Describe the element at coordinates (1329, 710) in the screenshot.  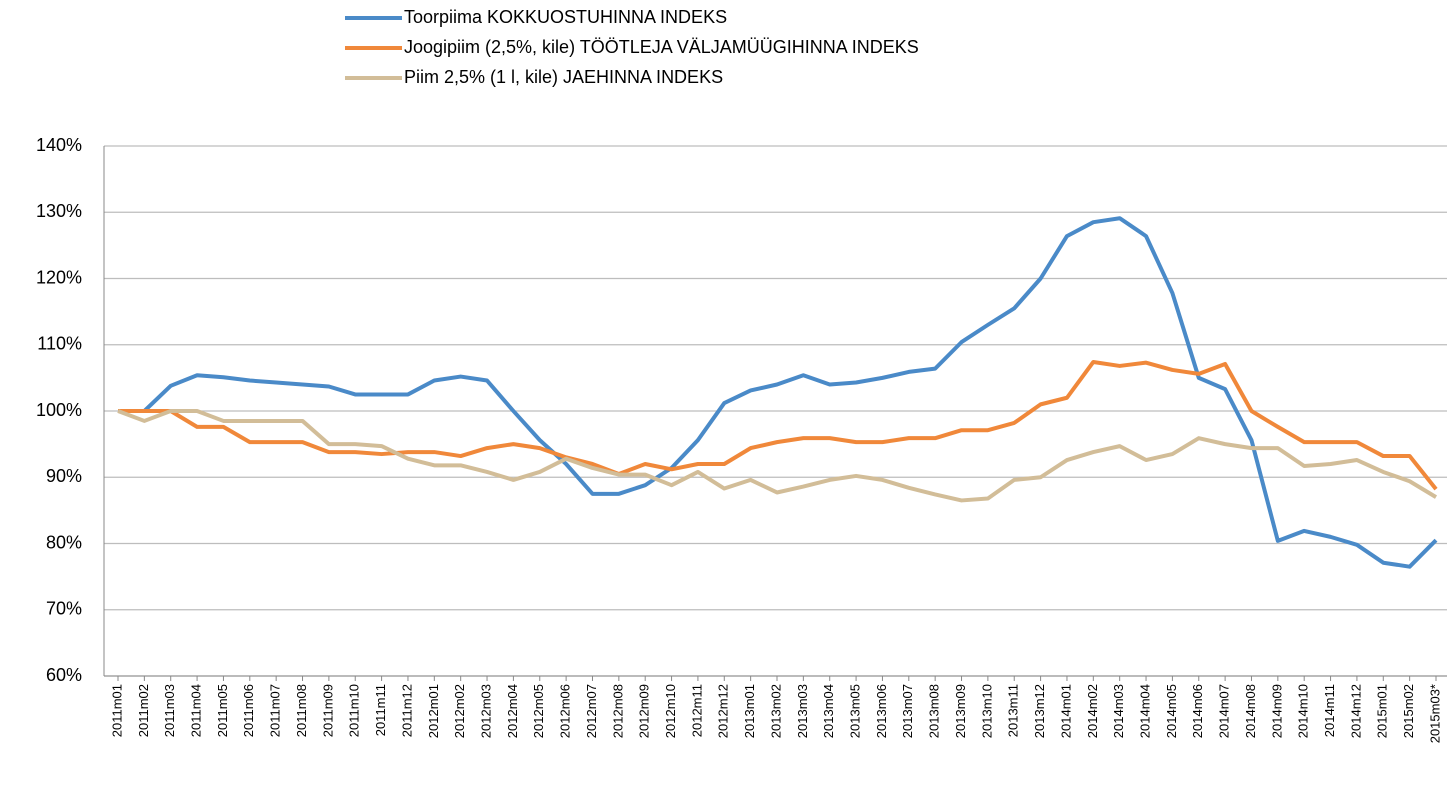
I see `x-tick-label: 2014m11` at that location.